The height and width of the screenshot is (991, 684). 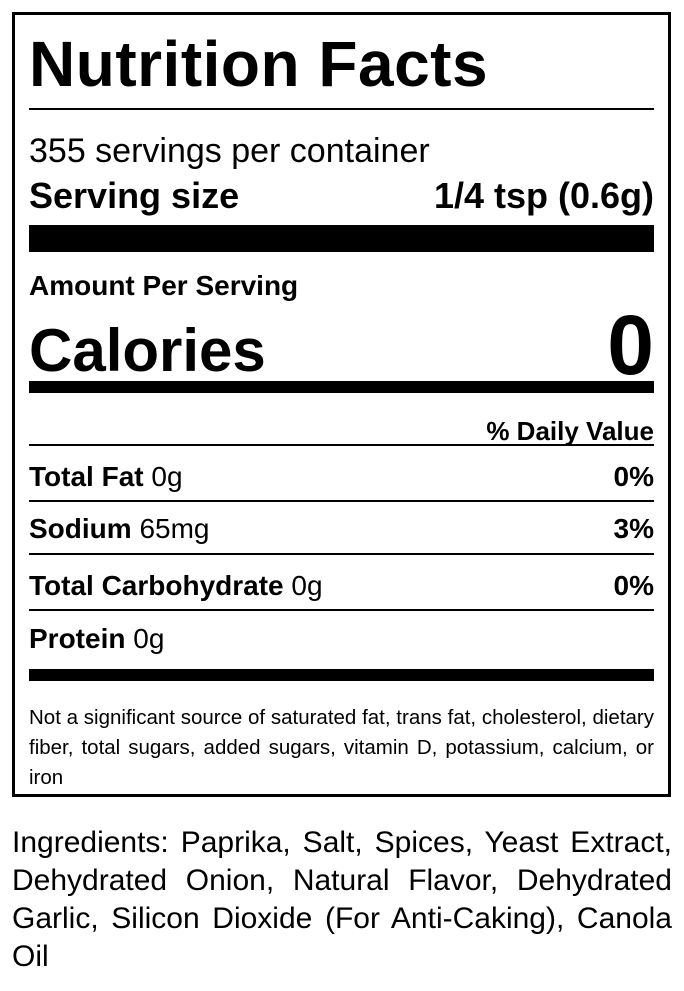 I want to click on nutrient-dv: 3%, so click(x=633, y=528).